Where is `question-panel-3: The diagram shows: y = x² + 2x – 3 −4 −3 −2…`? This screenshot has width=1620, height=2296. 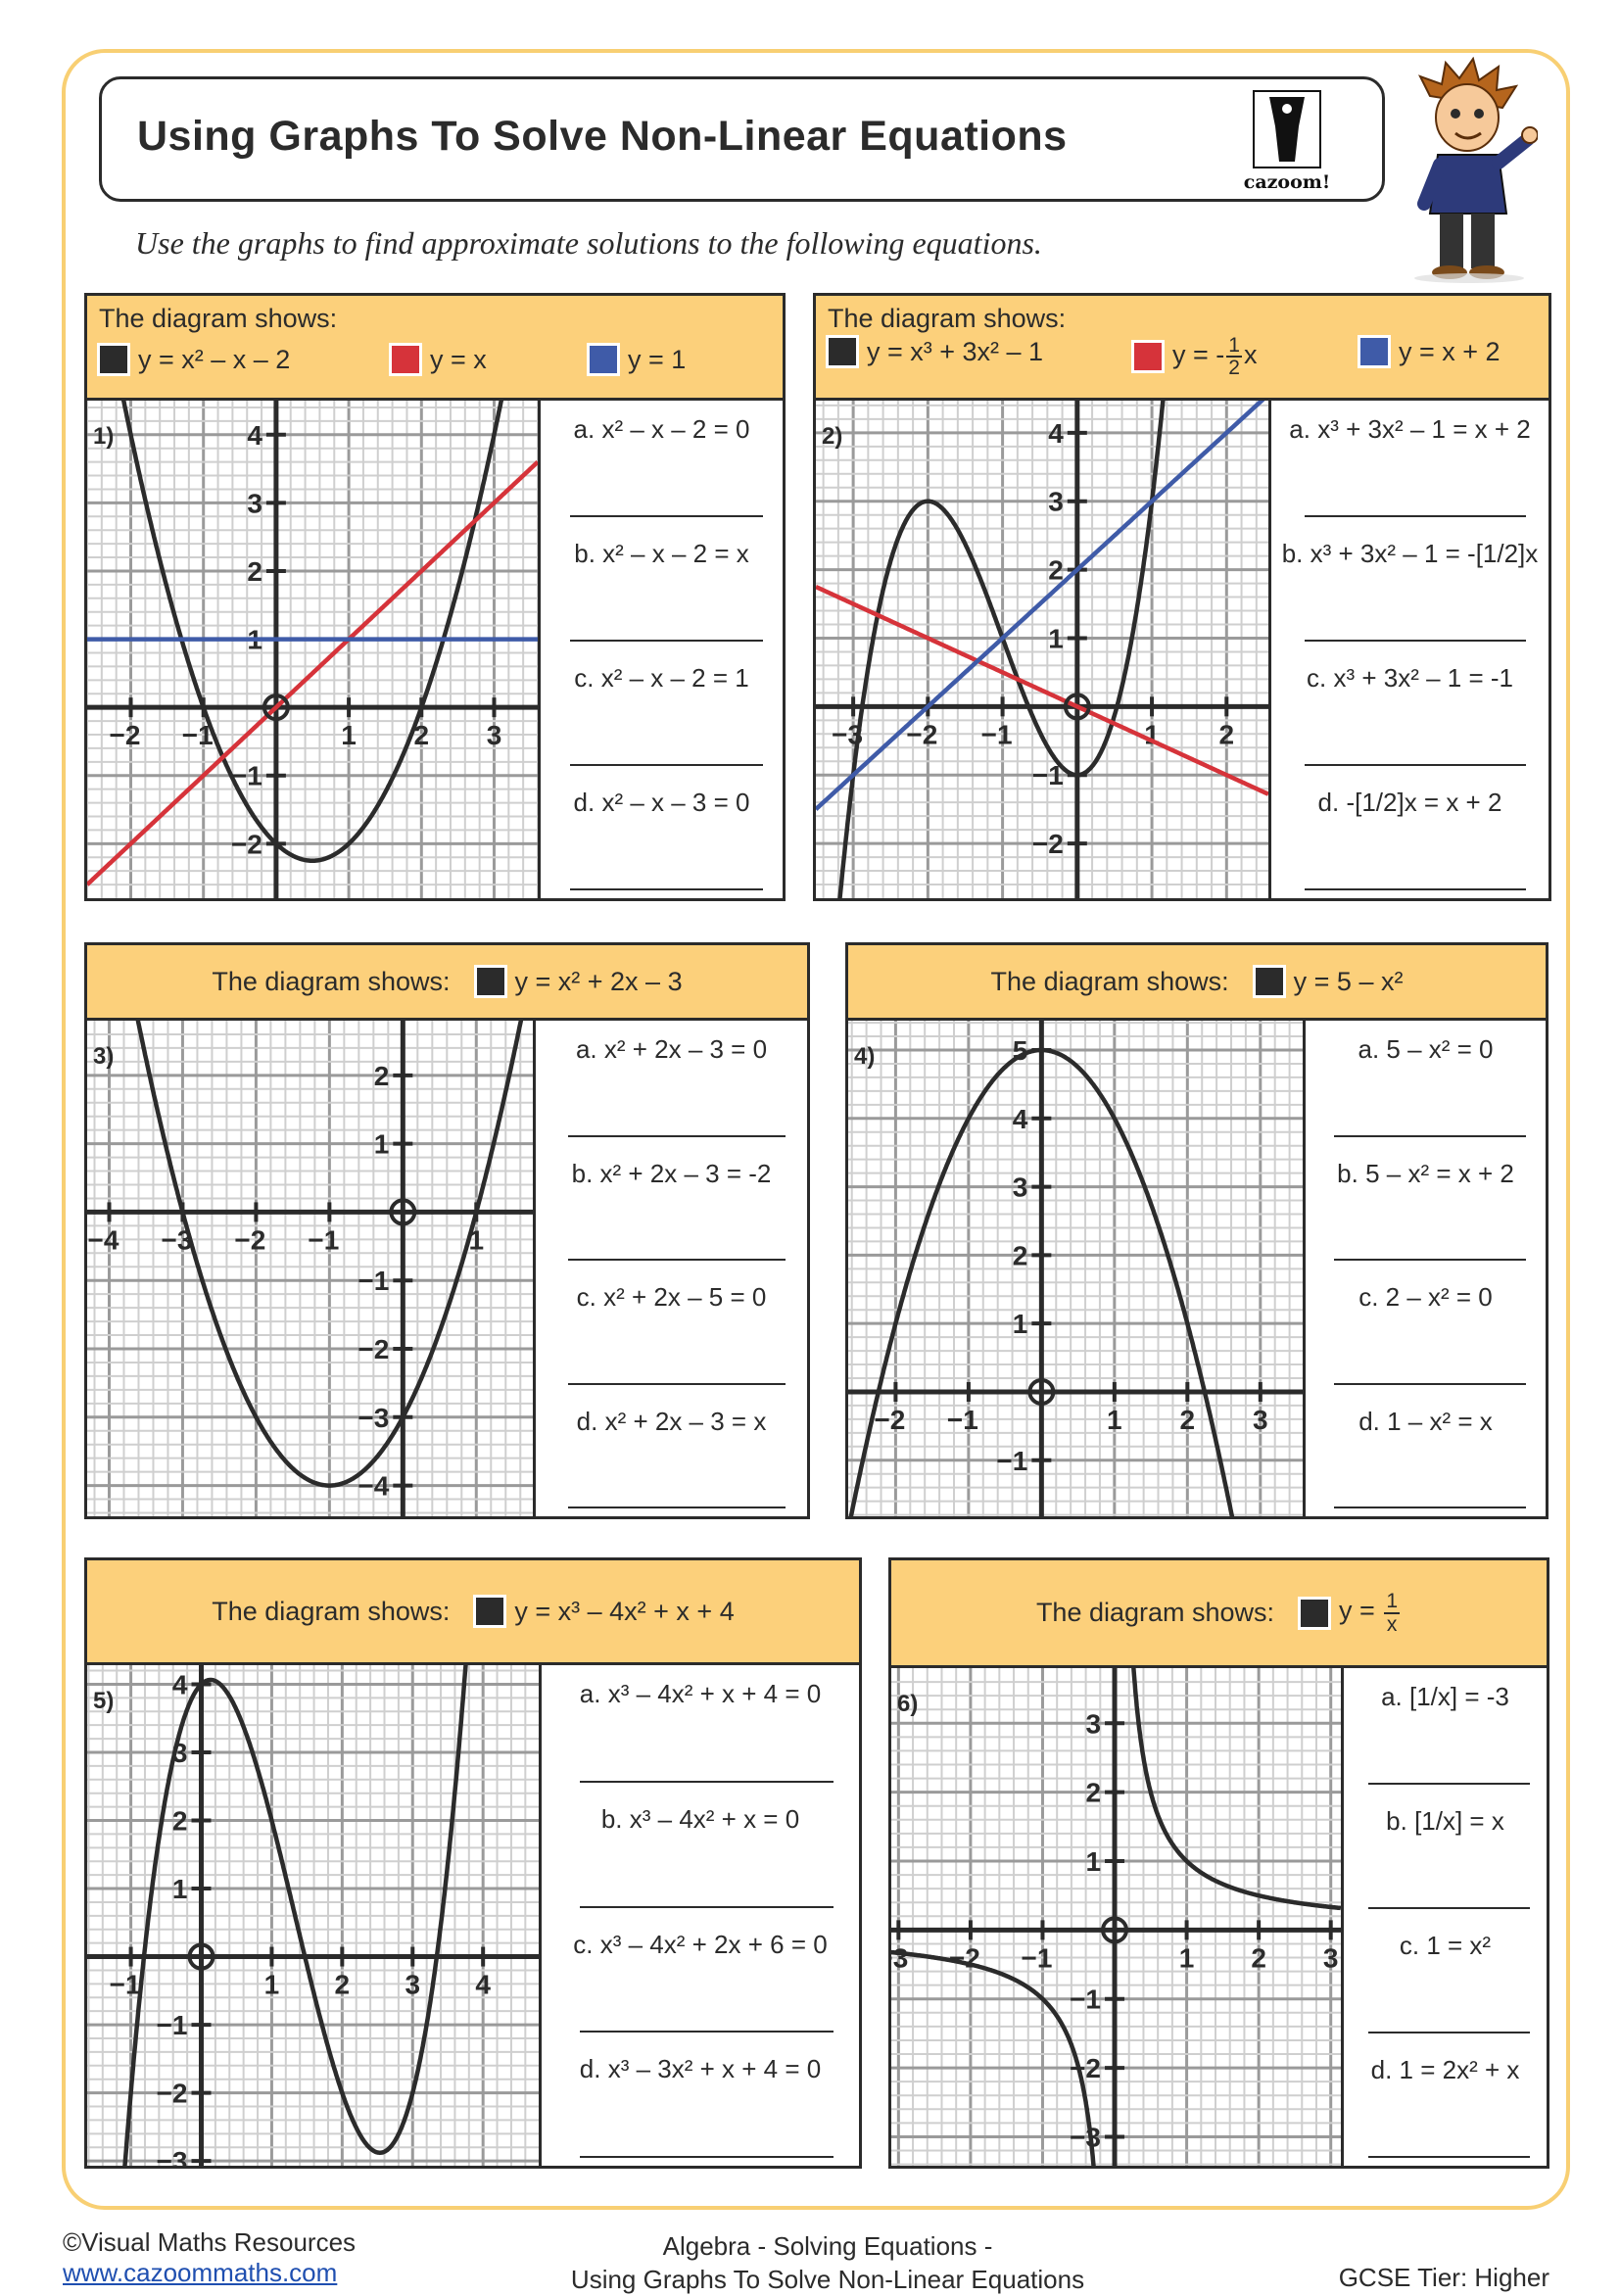 question-panel-3: The diagram shows: y = x² + 2x – 3 −4 −3 −2… is located at coordinates (447, 1230).